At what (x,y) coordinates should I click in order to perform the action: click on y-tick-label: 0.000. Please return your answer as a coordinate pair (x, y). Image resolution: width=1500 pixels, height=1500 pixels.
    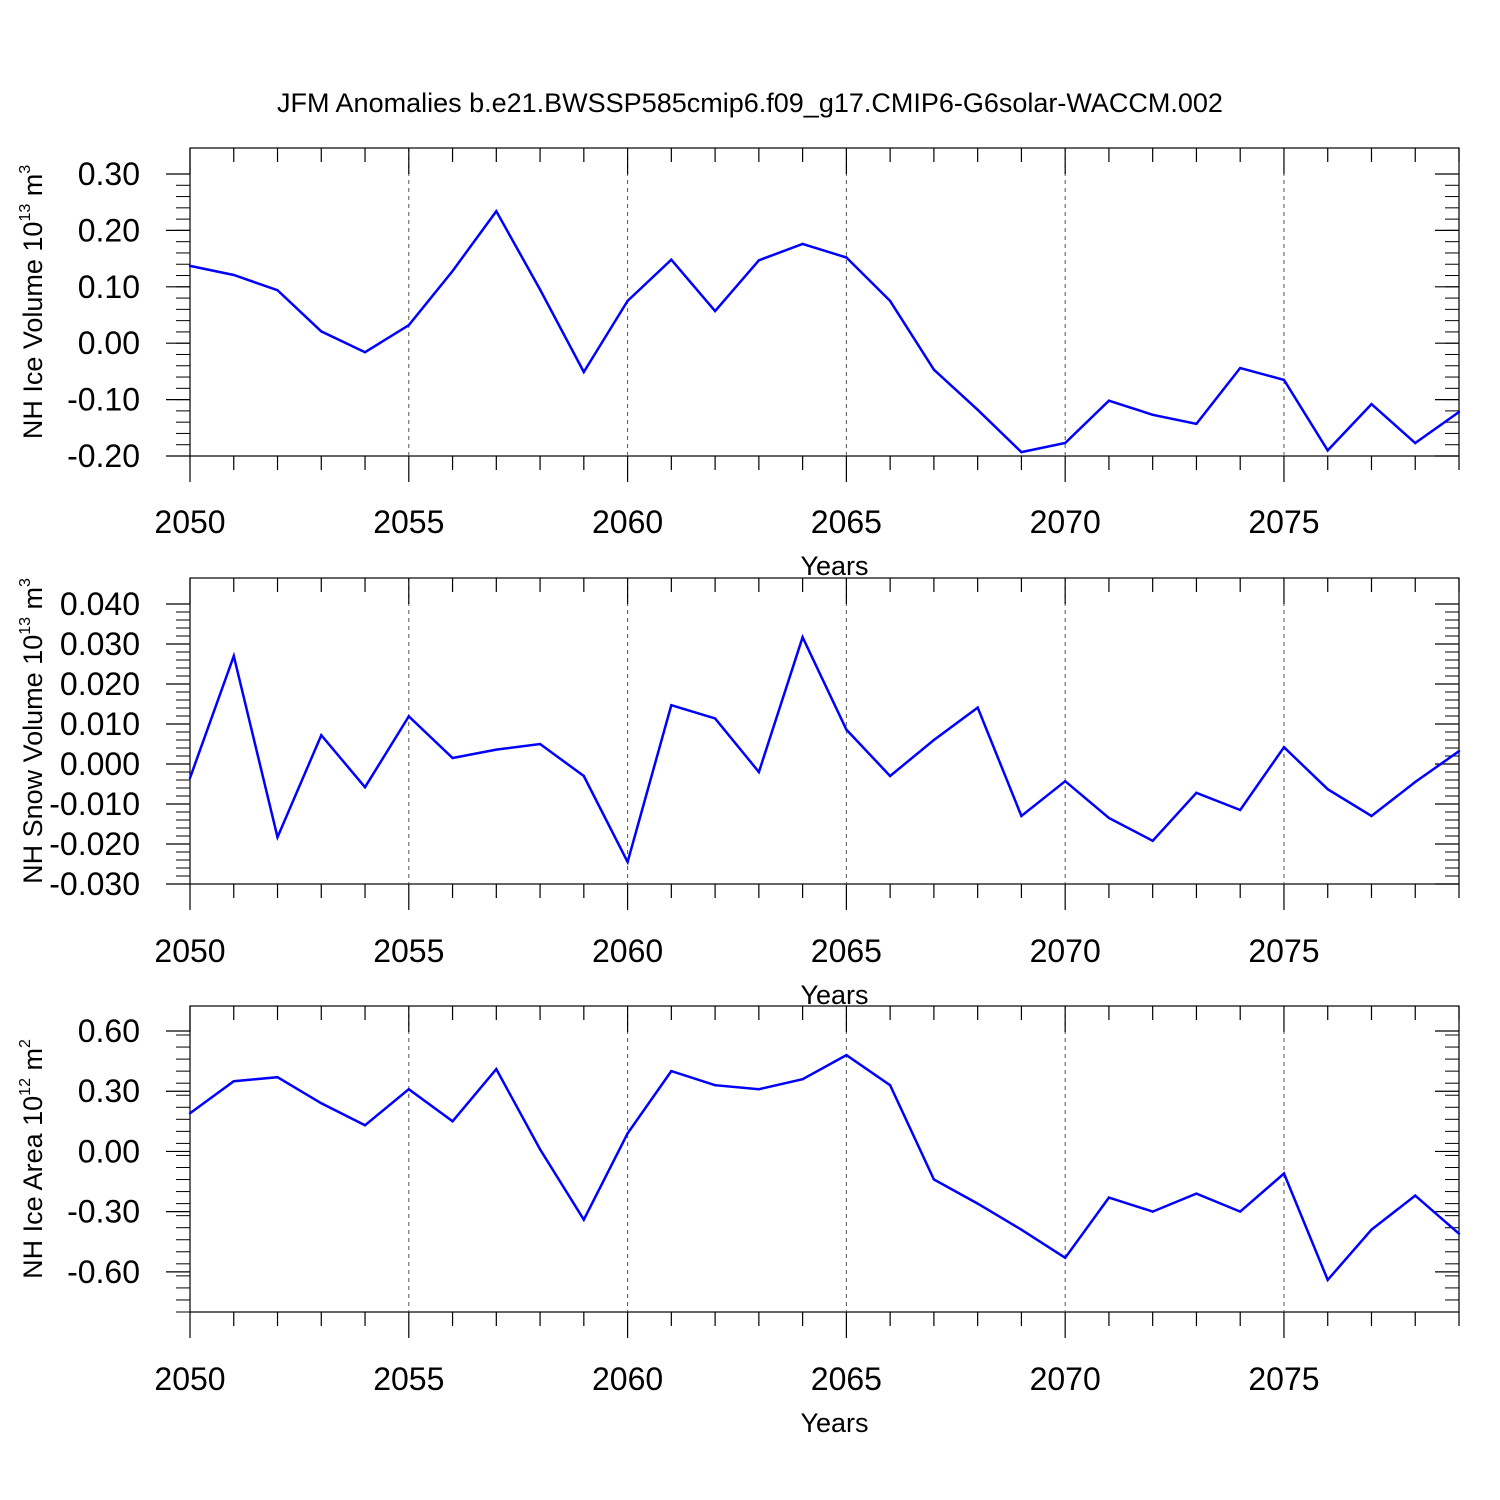
    Looking at the image, I should click on (100, 764).